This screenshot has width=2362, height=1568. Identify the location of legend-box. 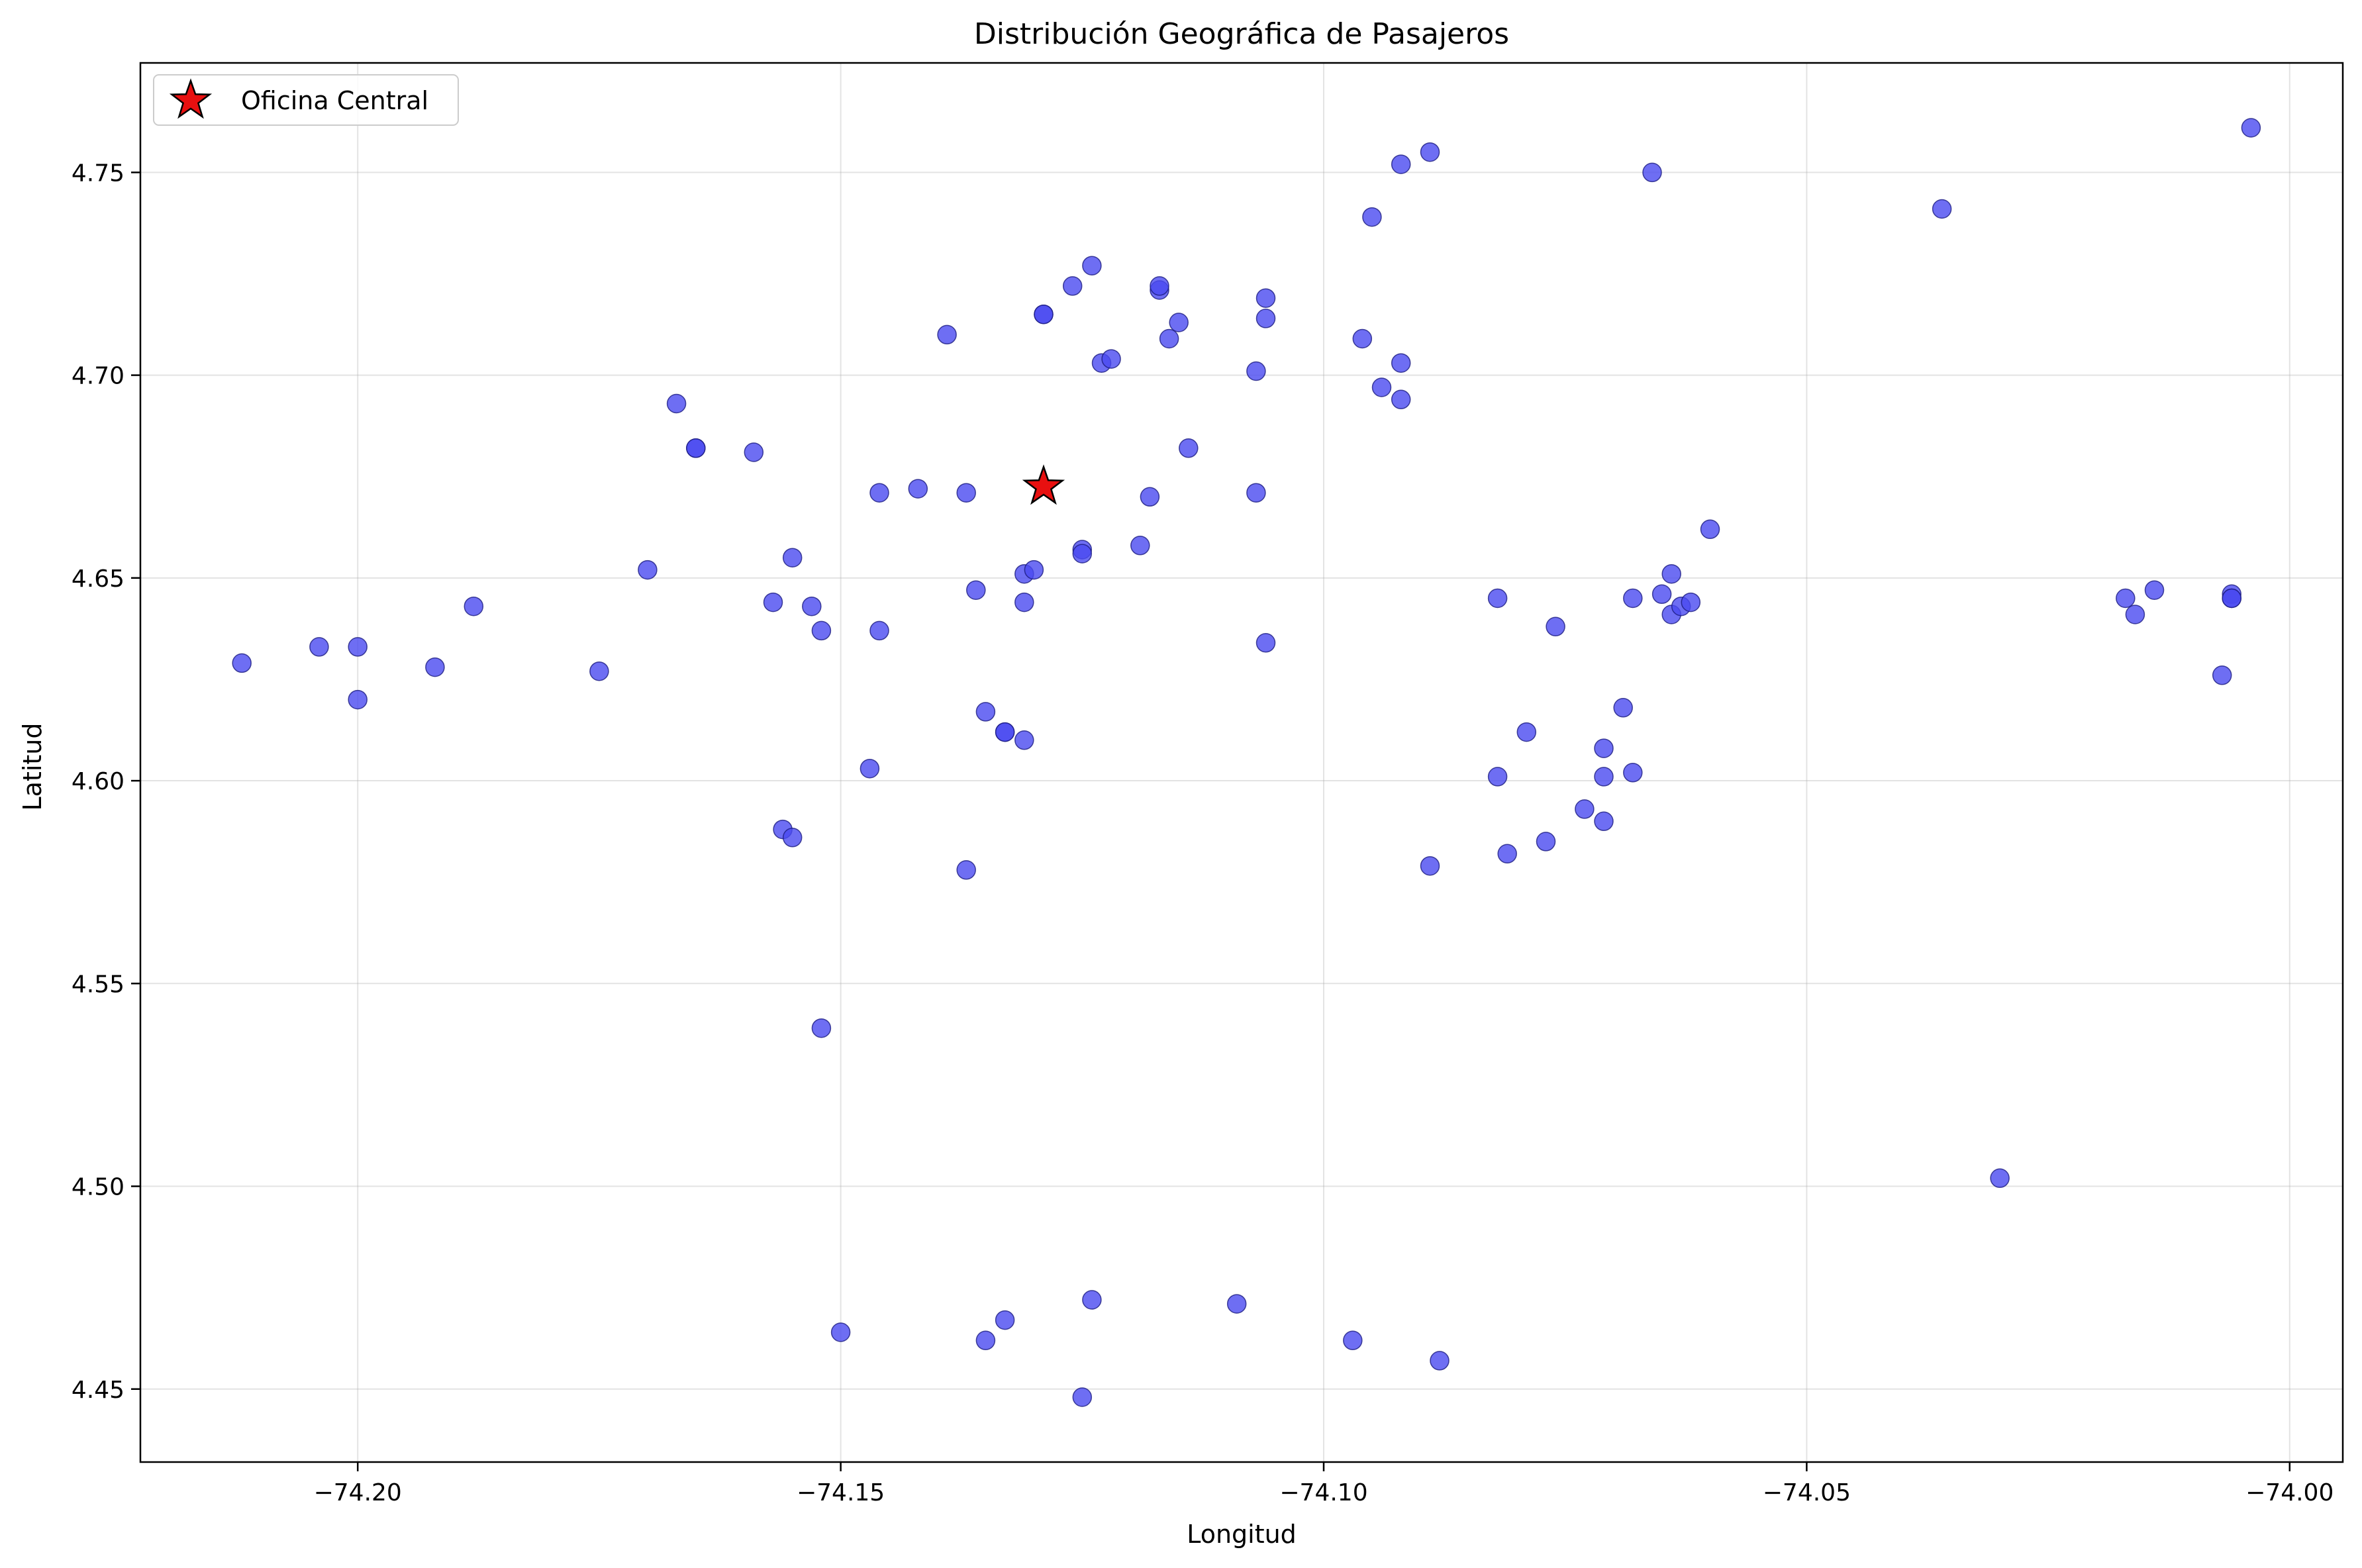
(306, 100).